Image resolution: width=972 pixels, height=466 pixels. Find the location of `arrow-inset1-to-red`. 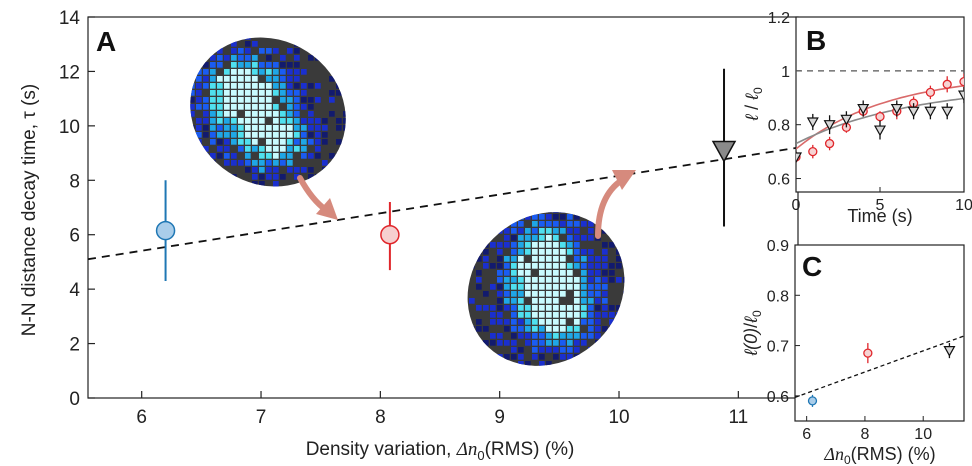

arrow-inset1-to-red is located at coordinates (317, 197).